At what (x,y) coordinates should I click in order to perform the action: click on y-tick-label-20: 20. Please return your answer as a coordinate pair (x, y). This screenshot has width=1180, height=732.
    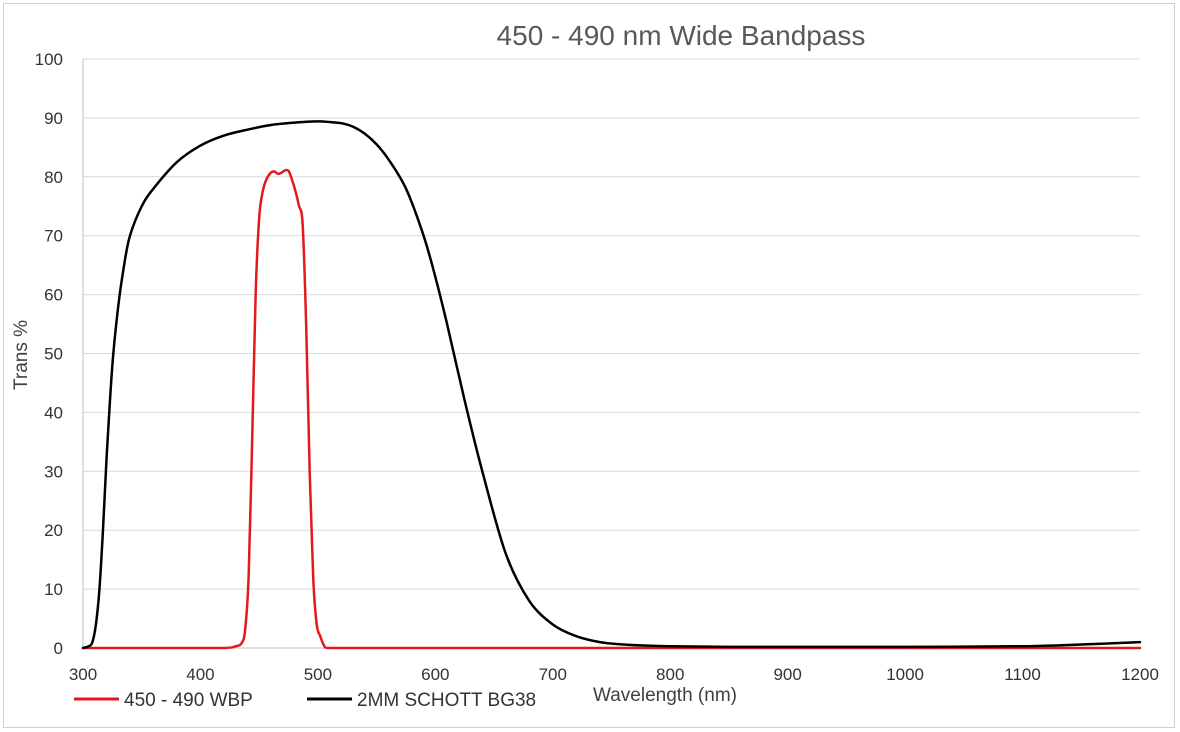
    Looking at the image, I should click on (53, 530).